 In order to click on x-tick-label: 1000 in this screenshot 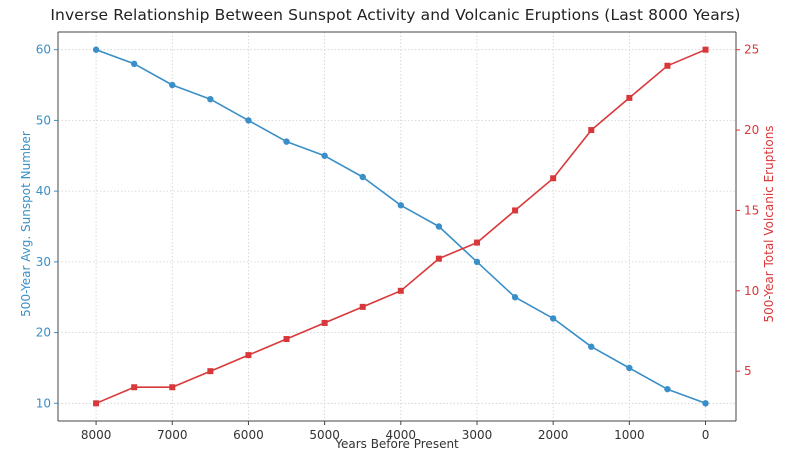, I will do `click(629, 435)`.